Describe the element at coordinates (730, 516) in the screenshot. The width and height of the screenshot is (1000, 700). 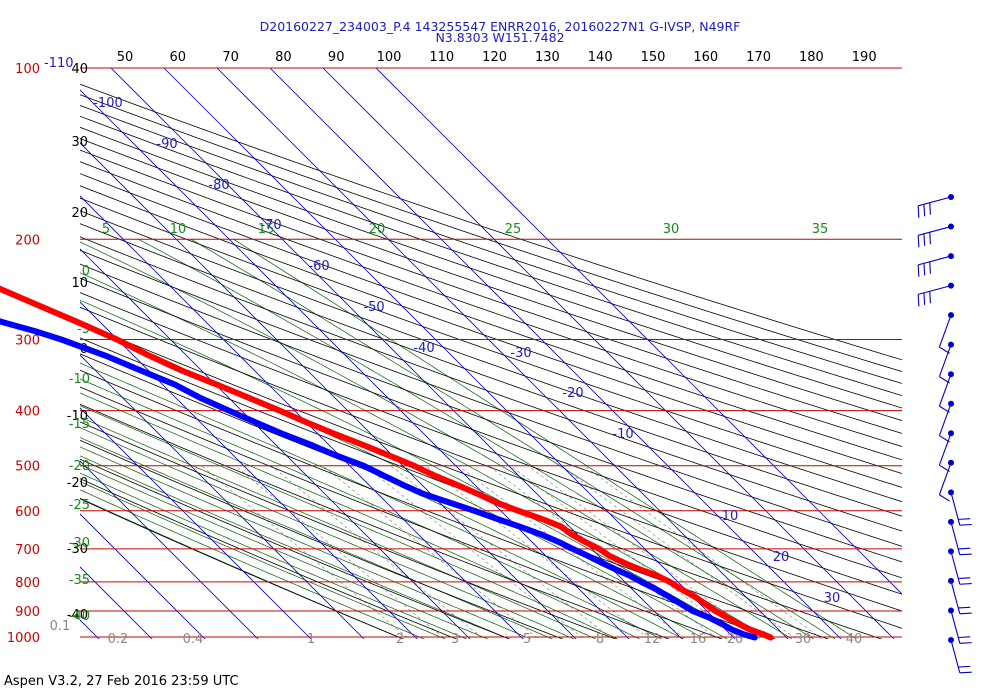
I see `isotherm-label: 10` at that location.